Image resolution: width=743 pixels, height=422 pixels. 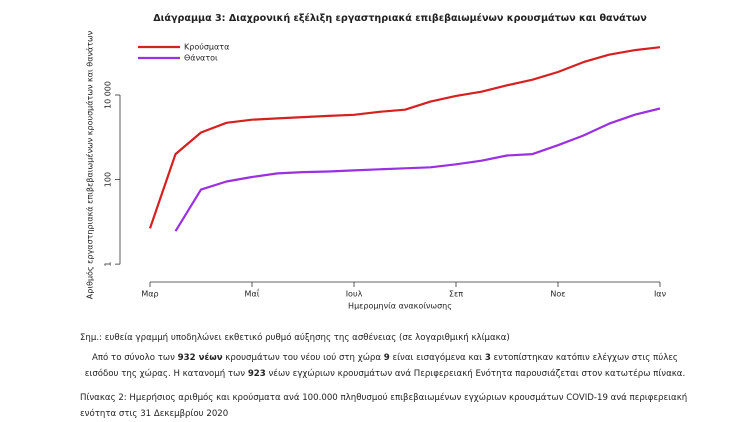 What do you see at coordinates (487, 358) in the screenshot?
I see `text-run: 3` at bounding box center [487, 358].